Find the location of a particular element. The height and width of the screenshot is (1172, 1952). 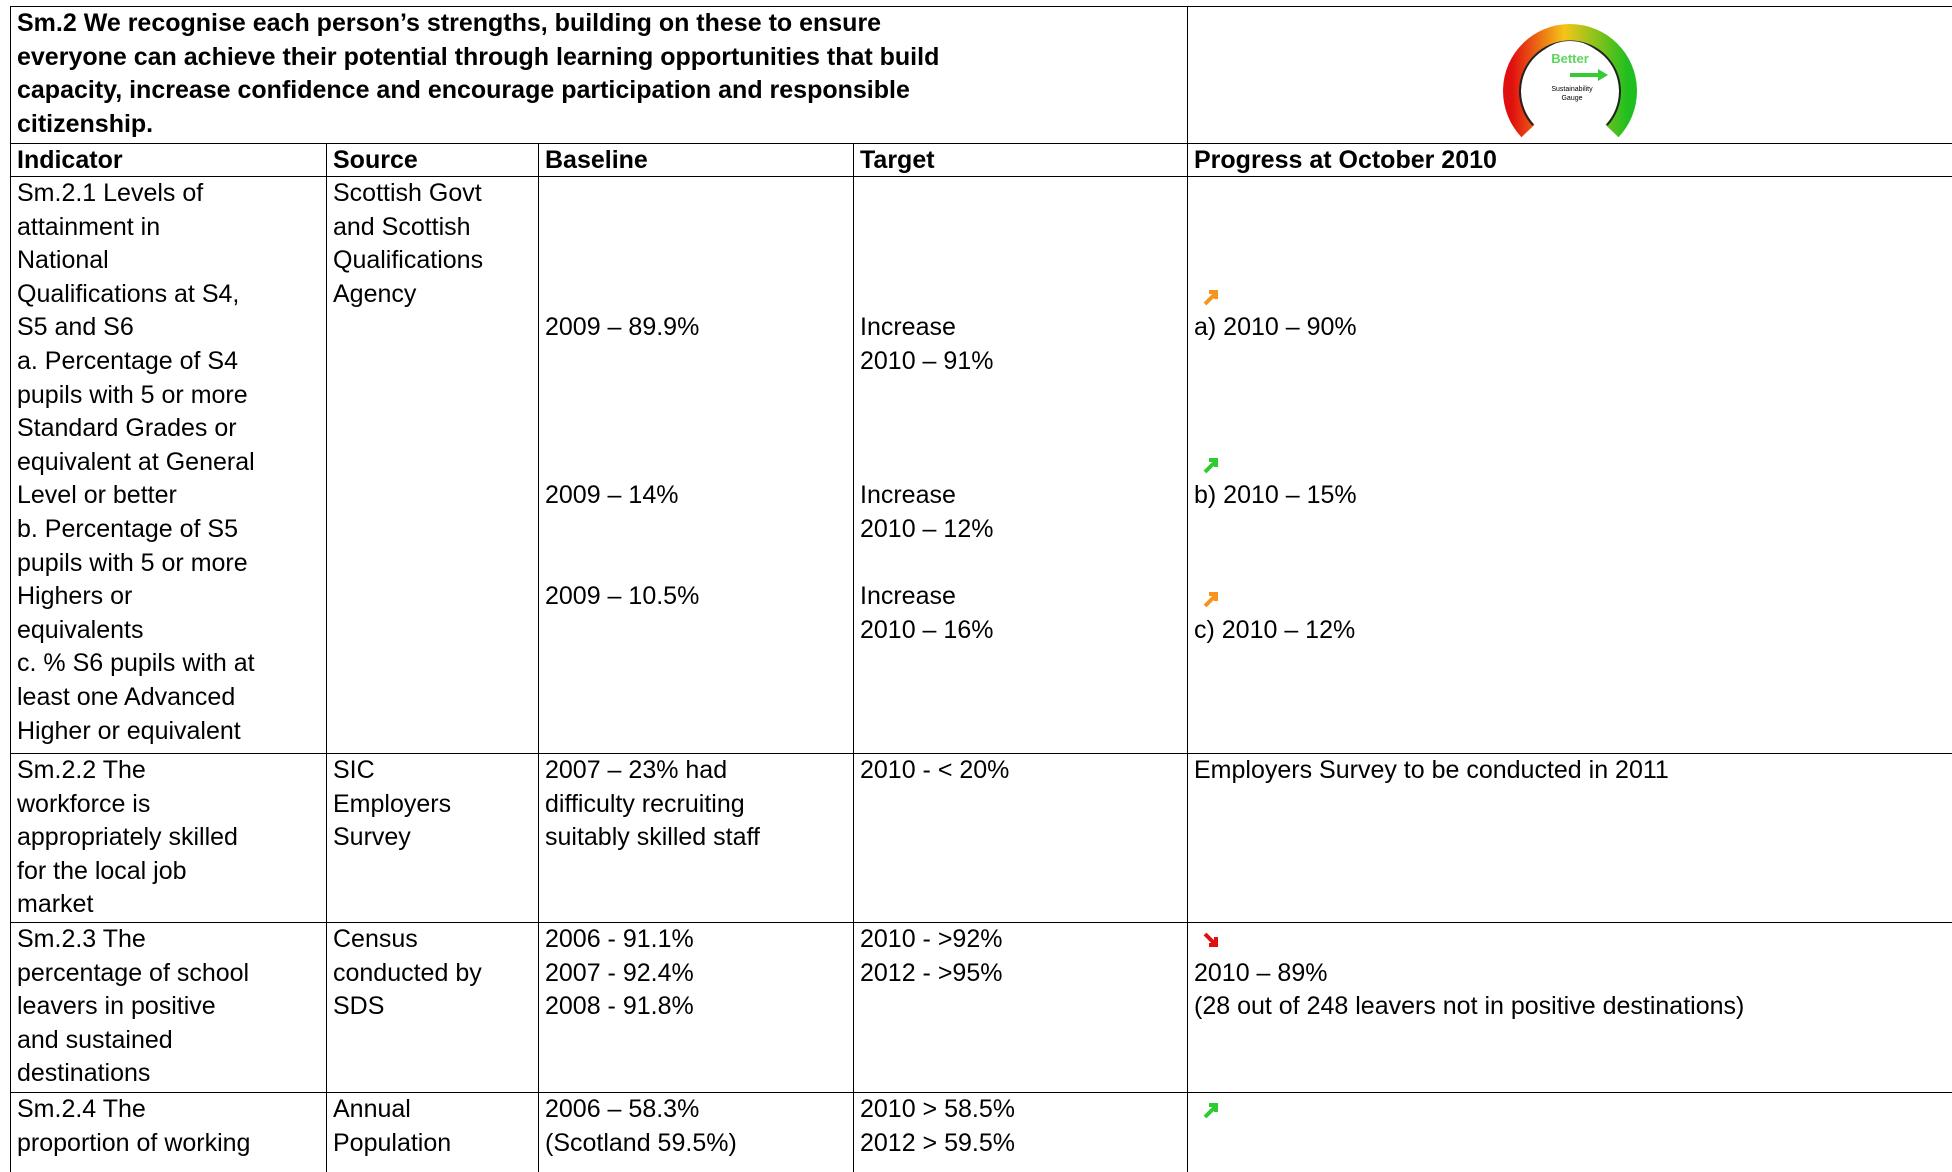

cell: 2010 - < 20% is located at coordinates (1020, 837).